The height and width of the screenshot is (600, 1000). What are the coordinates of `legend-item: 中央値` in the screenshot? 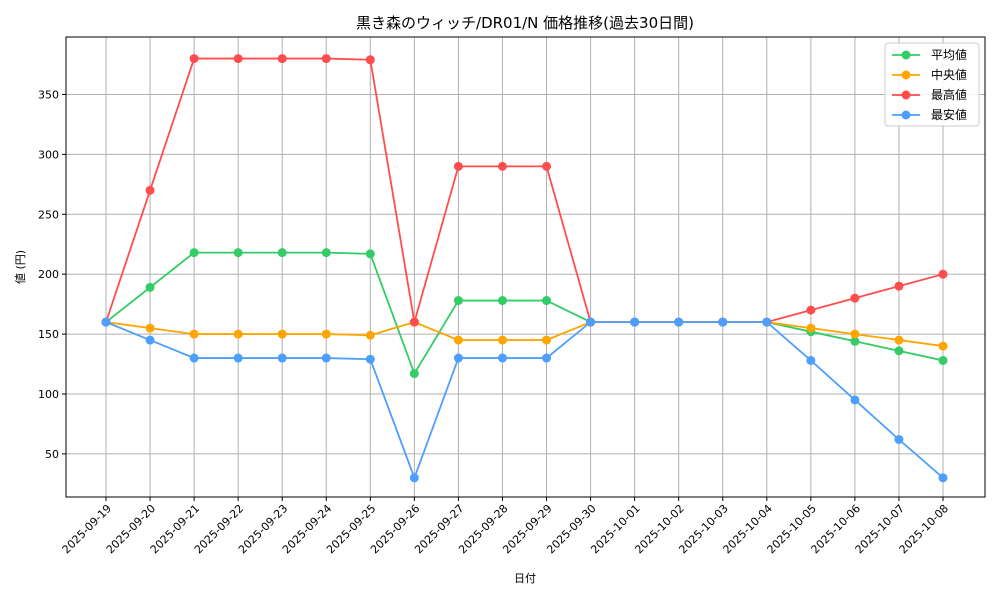 It's located at (929, 74).